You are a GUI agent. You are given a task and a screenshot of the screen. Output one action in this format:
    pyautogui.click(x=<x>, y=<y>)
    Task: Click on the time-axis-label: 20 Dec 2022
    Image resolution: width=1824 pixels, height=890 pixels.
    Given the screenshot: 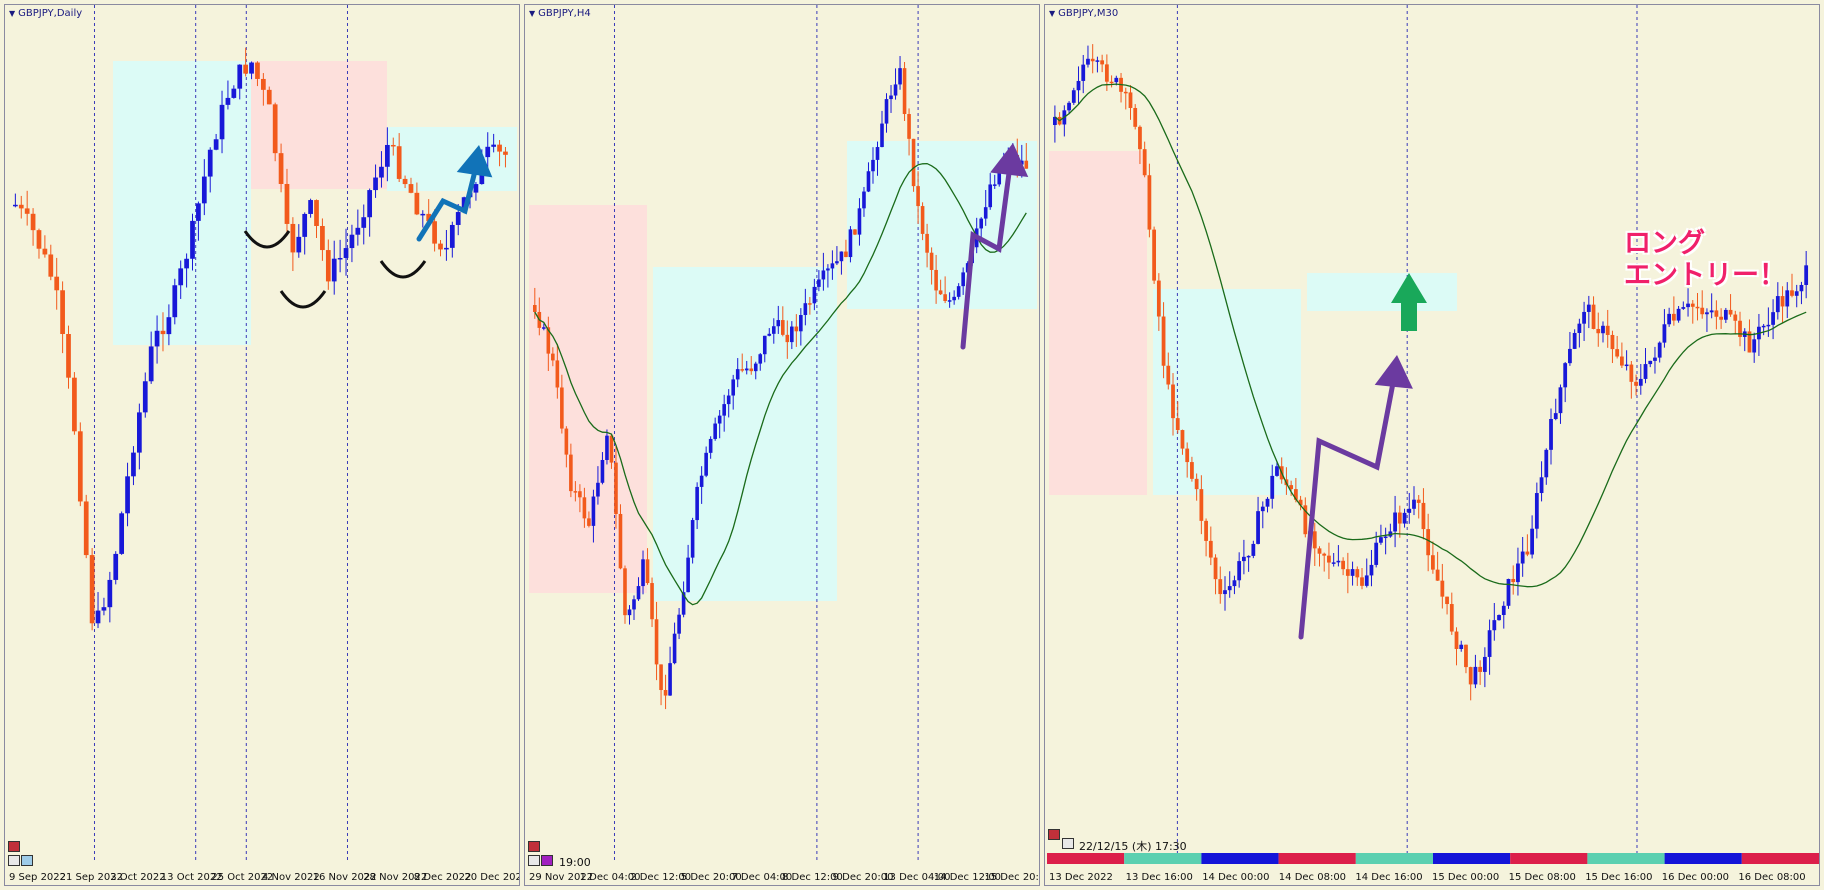 What is the action you would take?
    pyautogui.click(x=492, y=877)
    